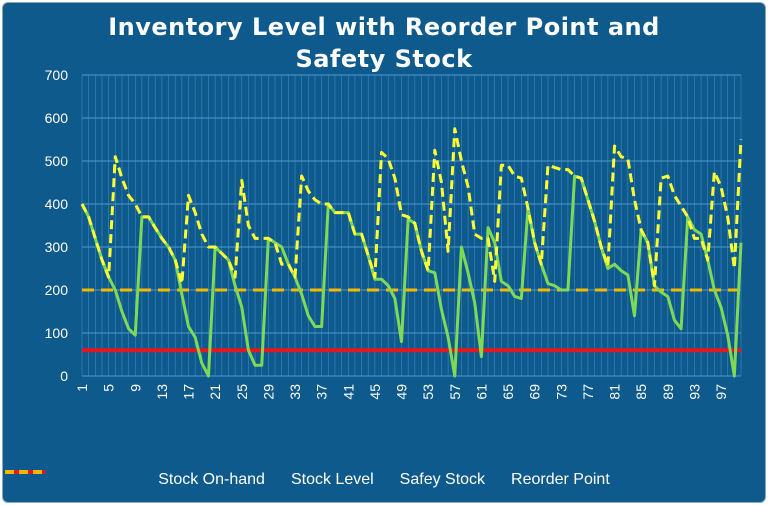 The height and width of the screenshot is (505, 768). I want to click on x-tick-label: 57, so click(455, 392).